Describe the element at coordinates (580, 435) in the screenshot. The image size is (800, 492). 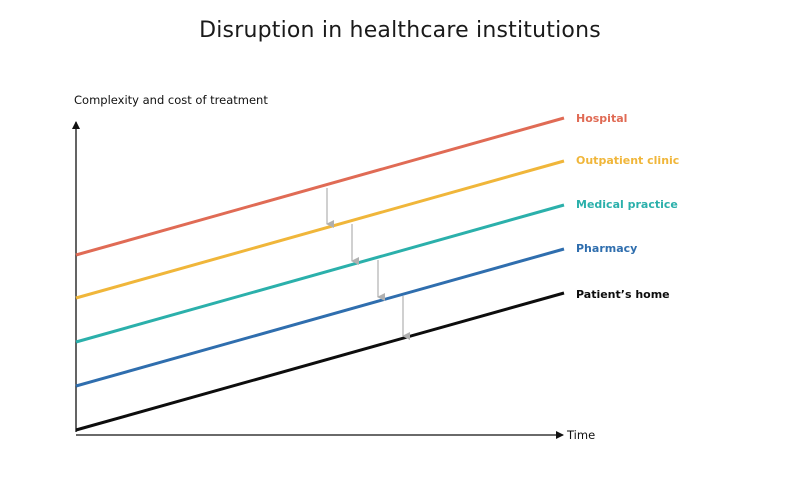
I see `x-axis-label: Time` at that location.